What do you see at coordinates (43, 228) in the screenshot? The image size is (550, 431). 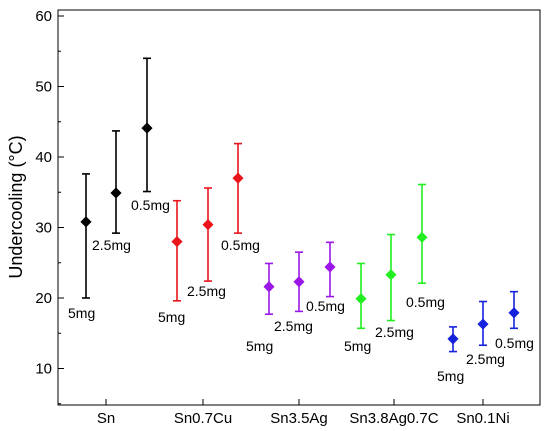 I see `y-tick-label: 30` at bounding box center [43, 228].